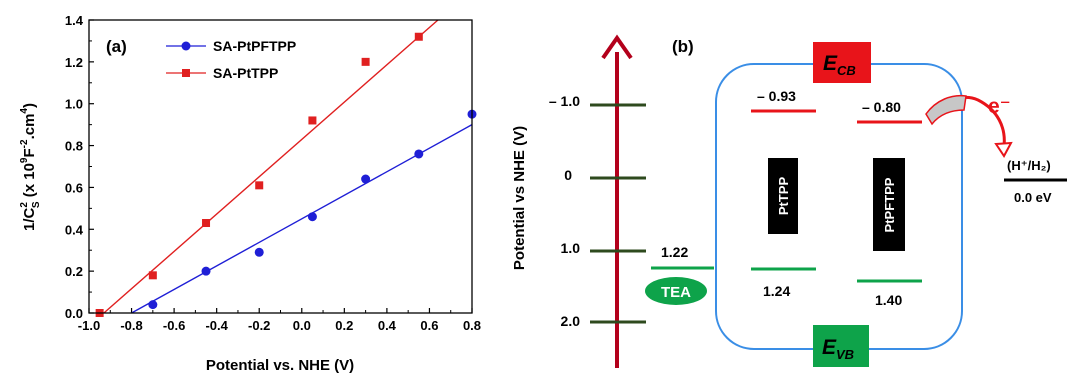 This screenshot has height=373, width=1067. I want to click on scale-label-1: 1.0, so click(571, 248).